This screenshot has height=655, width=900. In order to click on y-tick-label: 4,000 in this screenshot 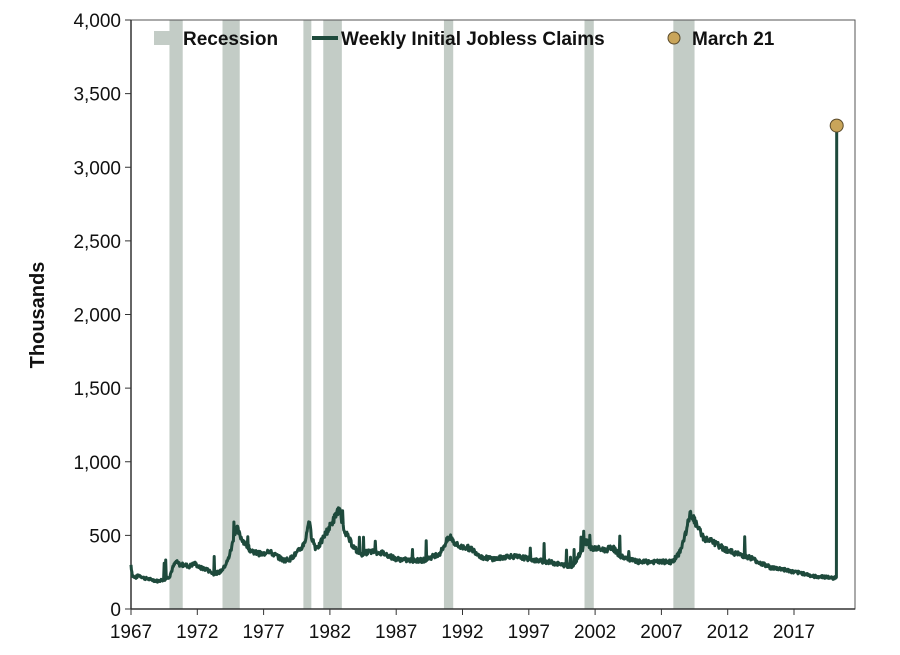, I will do `click(97, 21)`.